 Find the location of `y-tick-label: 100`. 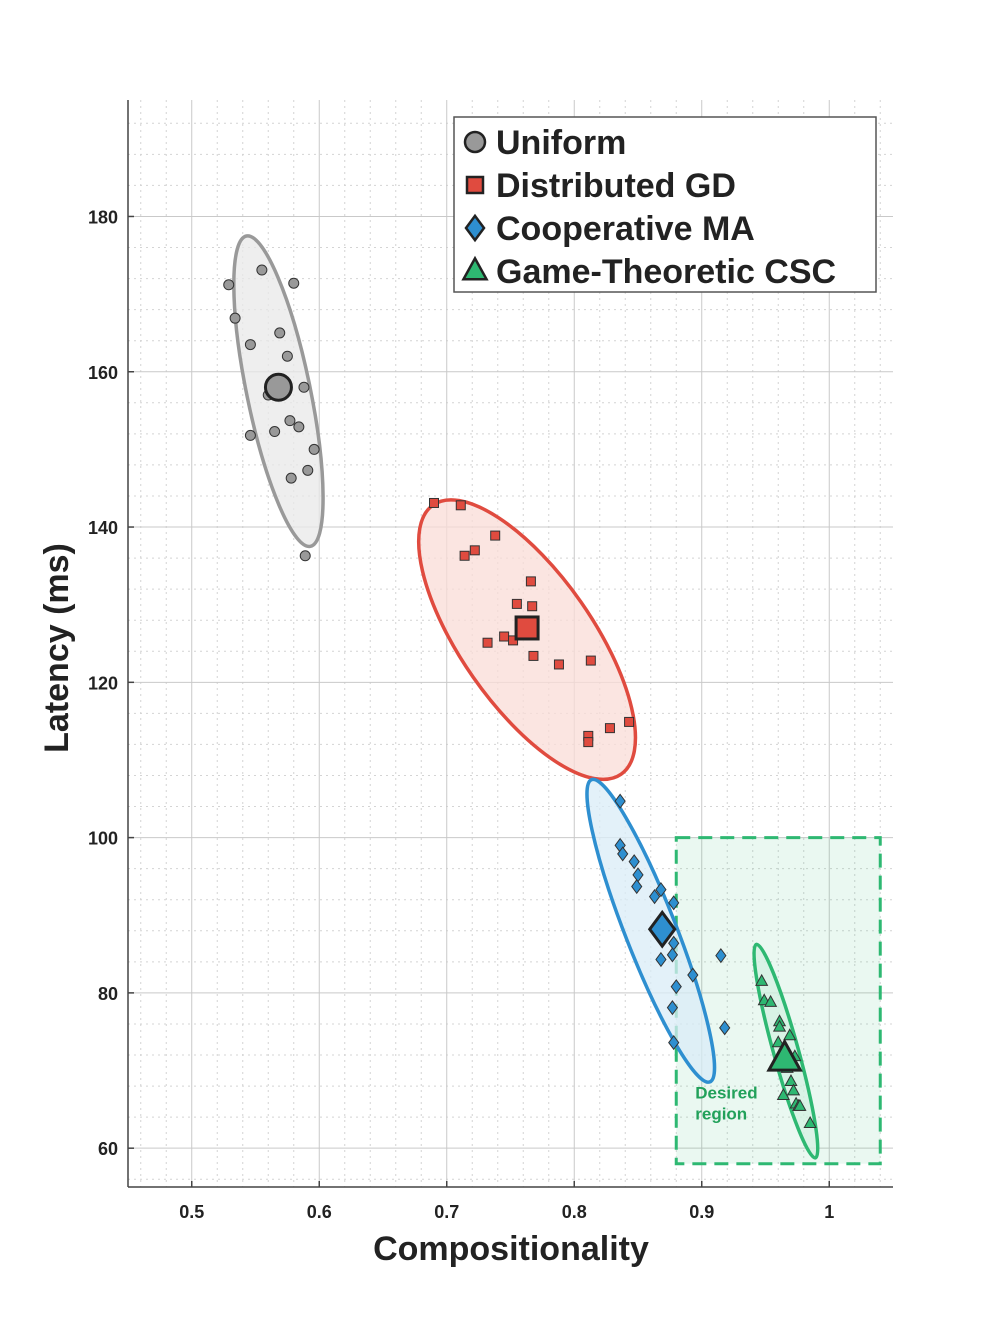

y-tick-label: 100 is located at coordinates (103, 839).